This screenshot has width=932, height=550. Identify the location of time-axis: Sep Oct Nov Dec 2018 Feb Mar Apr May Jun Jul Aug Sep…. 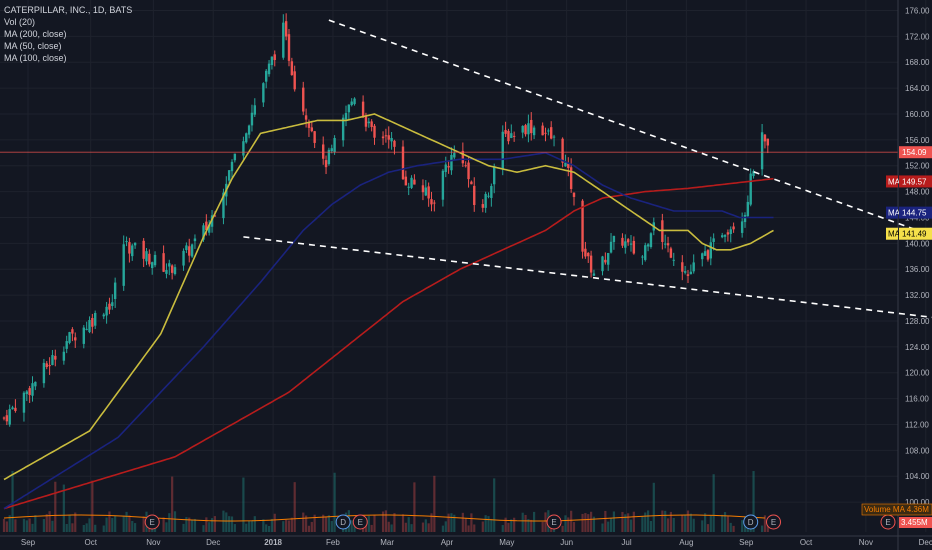
(466, 541).